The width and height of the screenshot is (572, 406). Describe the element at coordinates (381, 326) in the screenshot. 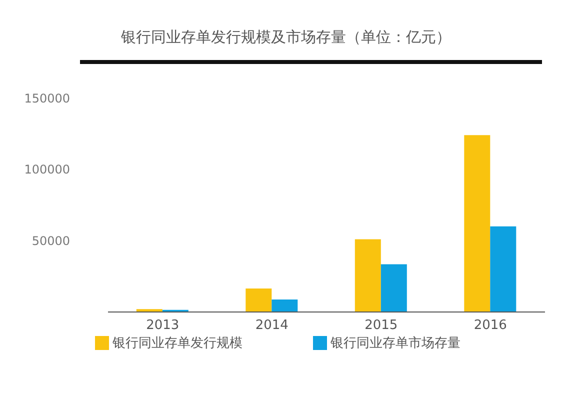

I see `x-tick-label: 2015` at that location.